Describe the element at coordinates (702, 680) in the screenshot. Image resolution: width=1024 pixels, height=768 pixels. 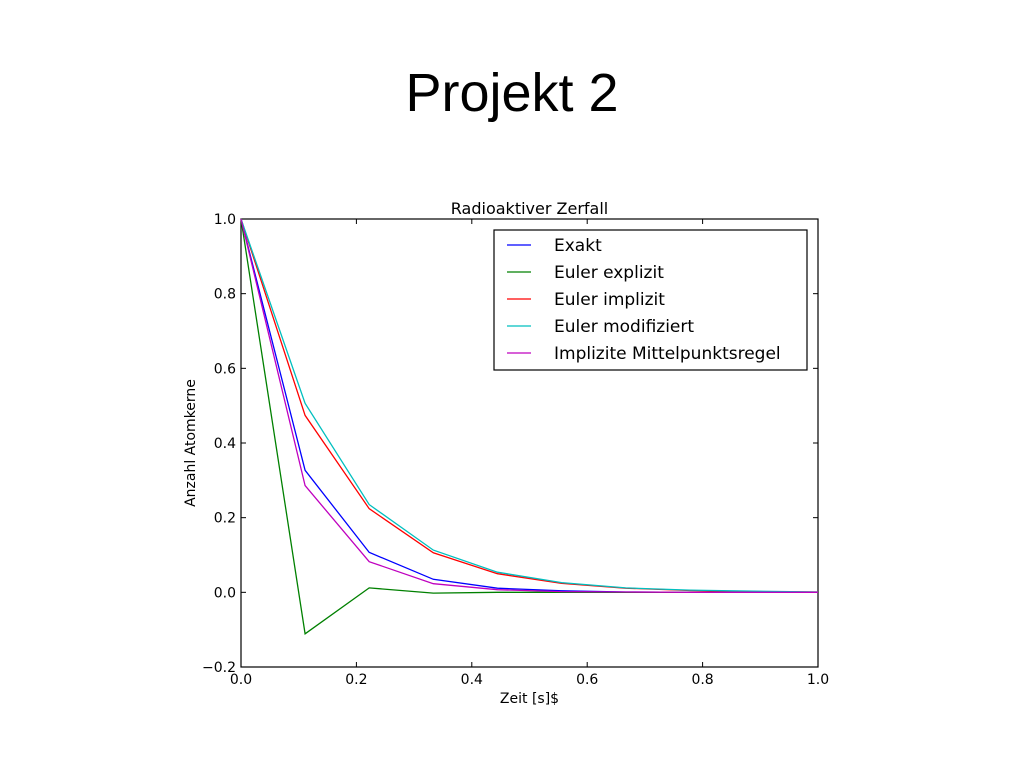
I see `x-tick-label: 0.8` at that location.